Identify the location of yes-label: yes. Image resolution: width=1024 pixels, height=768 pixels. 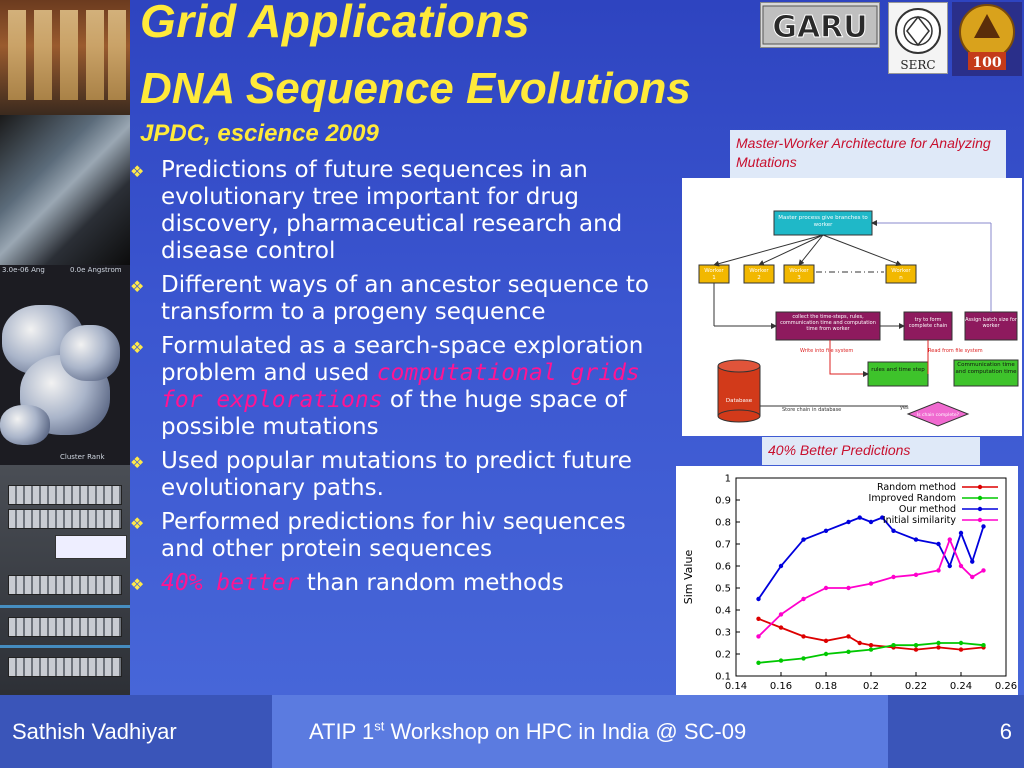
(904, 408).